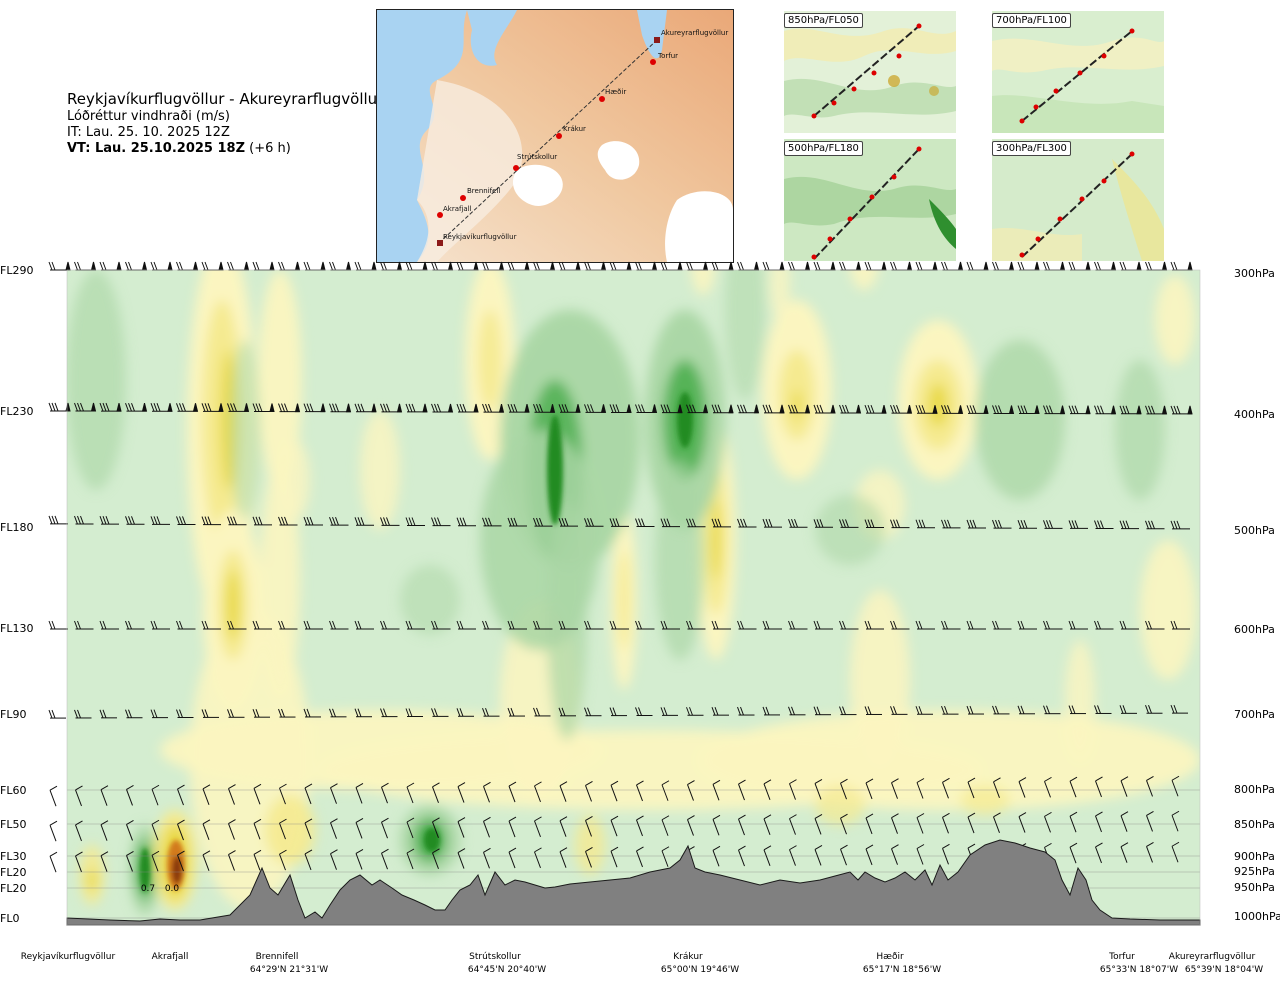 This screenshot has height=981, width=1280. Describe the element at coordinates (574, 129) in the screenshot. I see `svg-text: Krákur` at that location.